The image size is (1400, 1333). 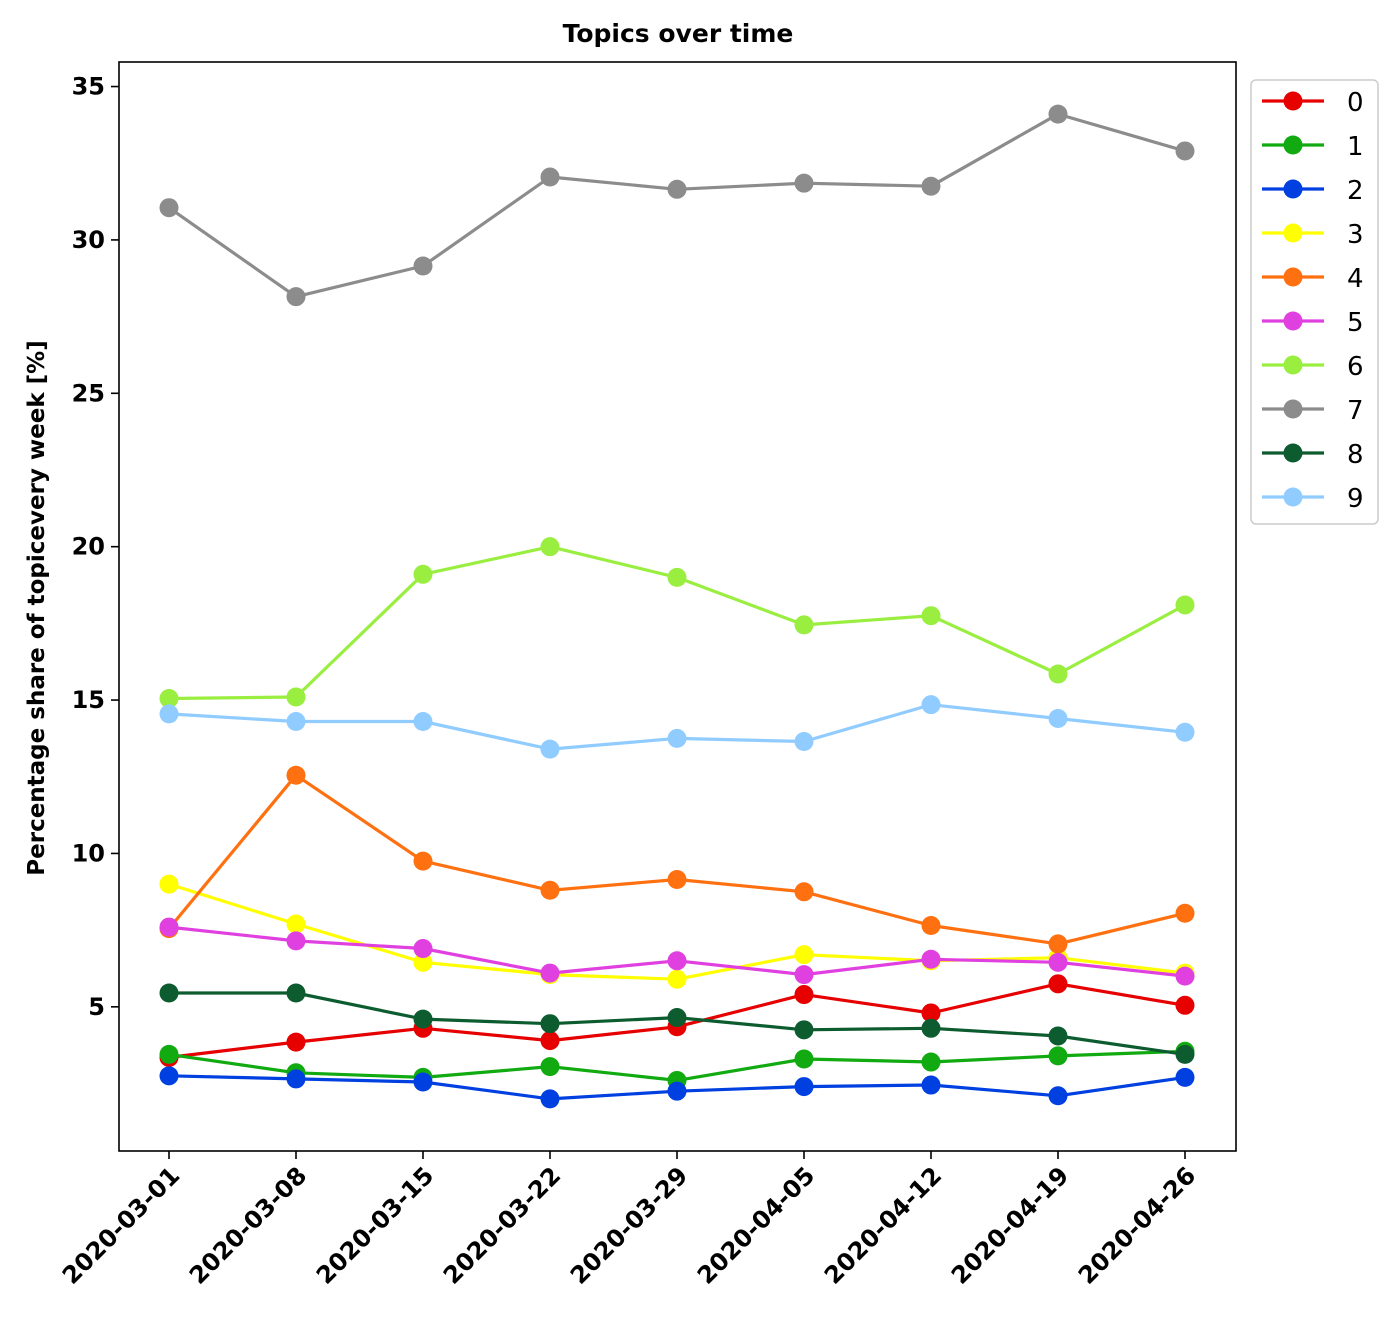 I want to click on legend-item-9: 9, so click(x=1313, y=499).